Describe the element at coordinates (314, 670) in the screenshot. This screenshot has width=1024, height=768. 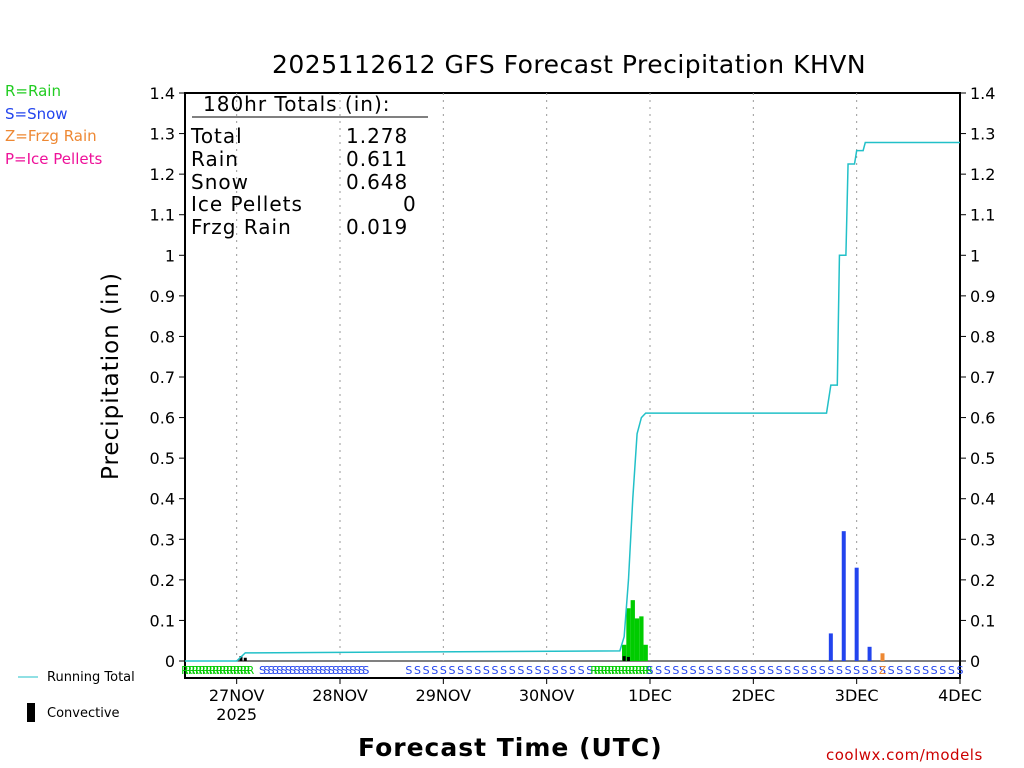
I see `ptype-mark-32: S` at that location.